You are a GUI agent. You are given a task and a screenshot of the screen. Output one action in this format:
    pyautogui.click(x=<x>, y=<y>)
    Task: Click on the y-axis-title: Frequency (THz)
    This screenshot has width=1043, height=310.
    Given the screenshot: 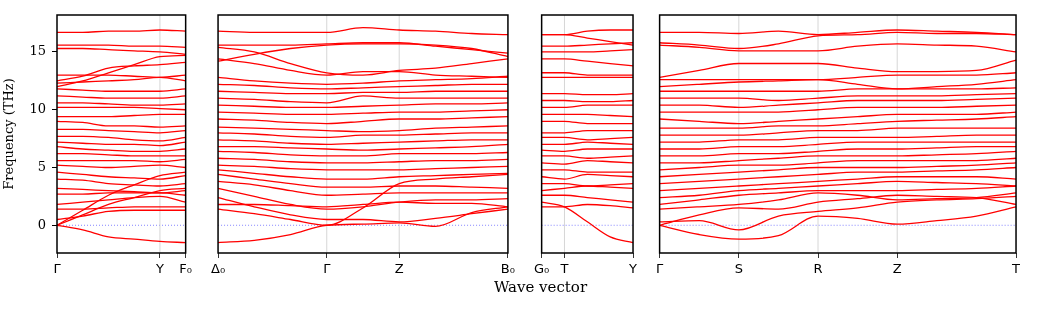 What is the action you would take?
    pyautogui.click(x=9, y=134)
    